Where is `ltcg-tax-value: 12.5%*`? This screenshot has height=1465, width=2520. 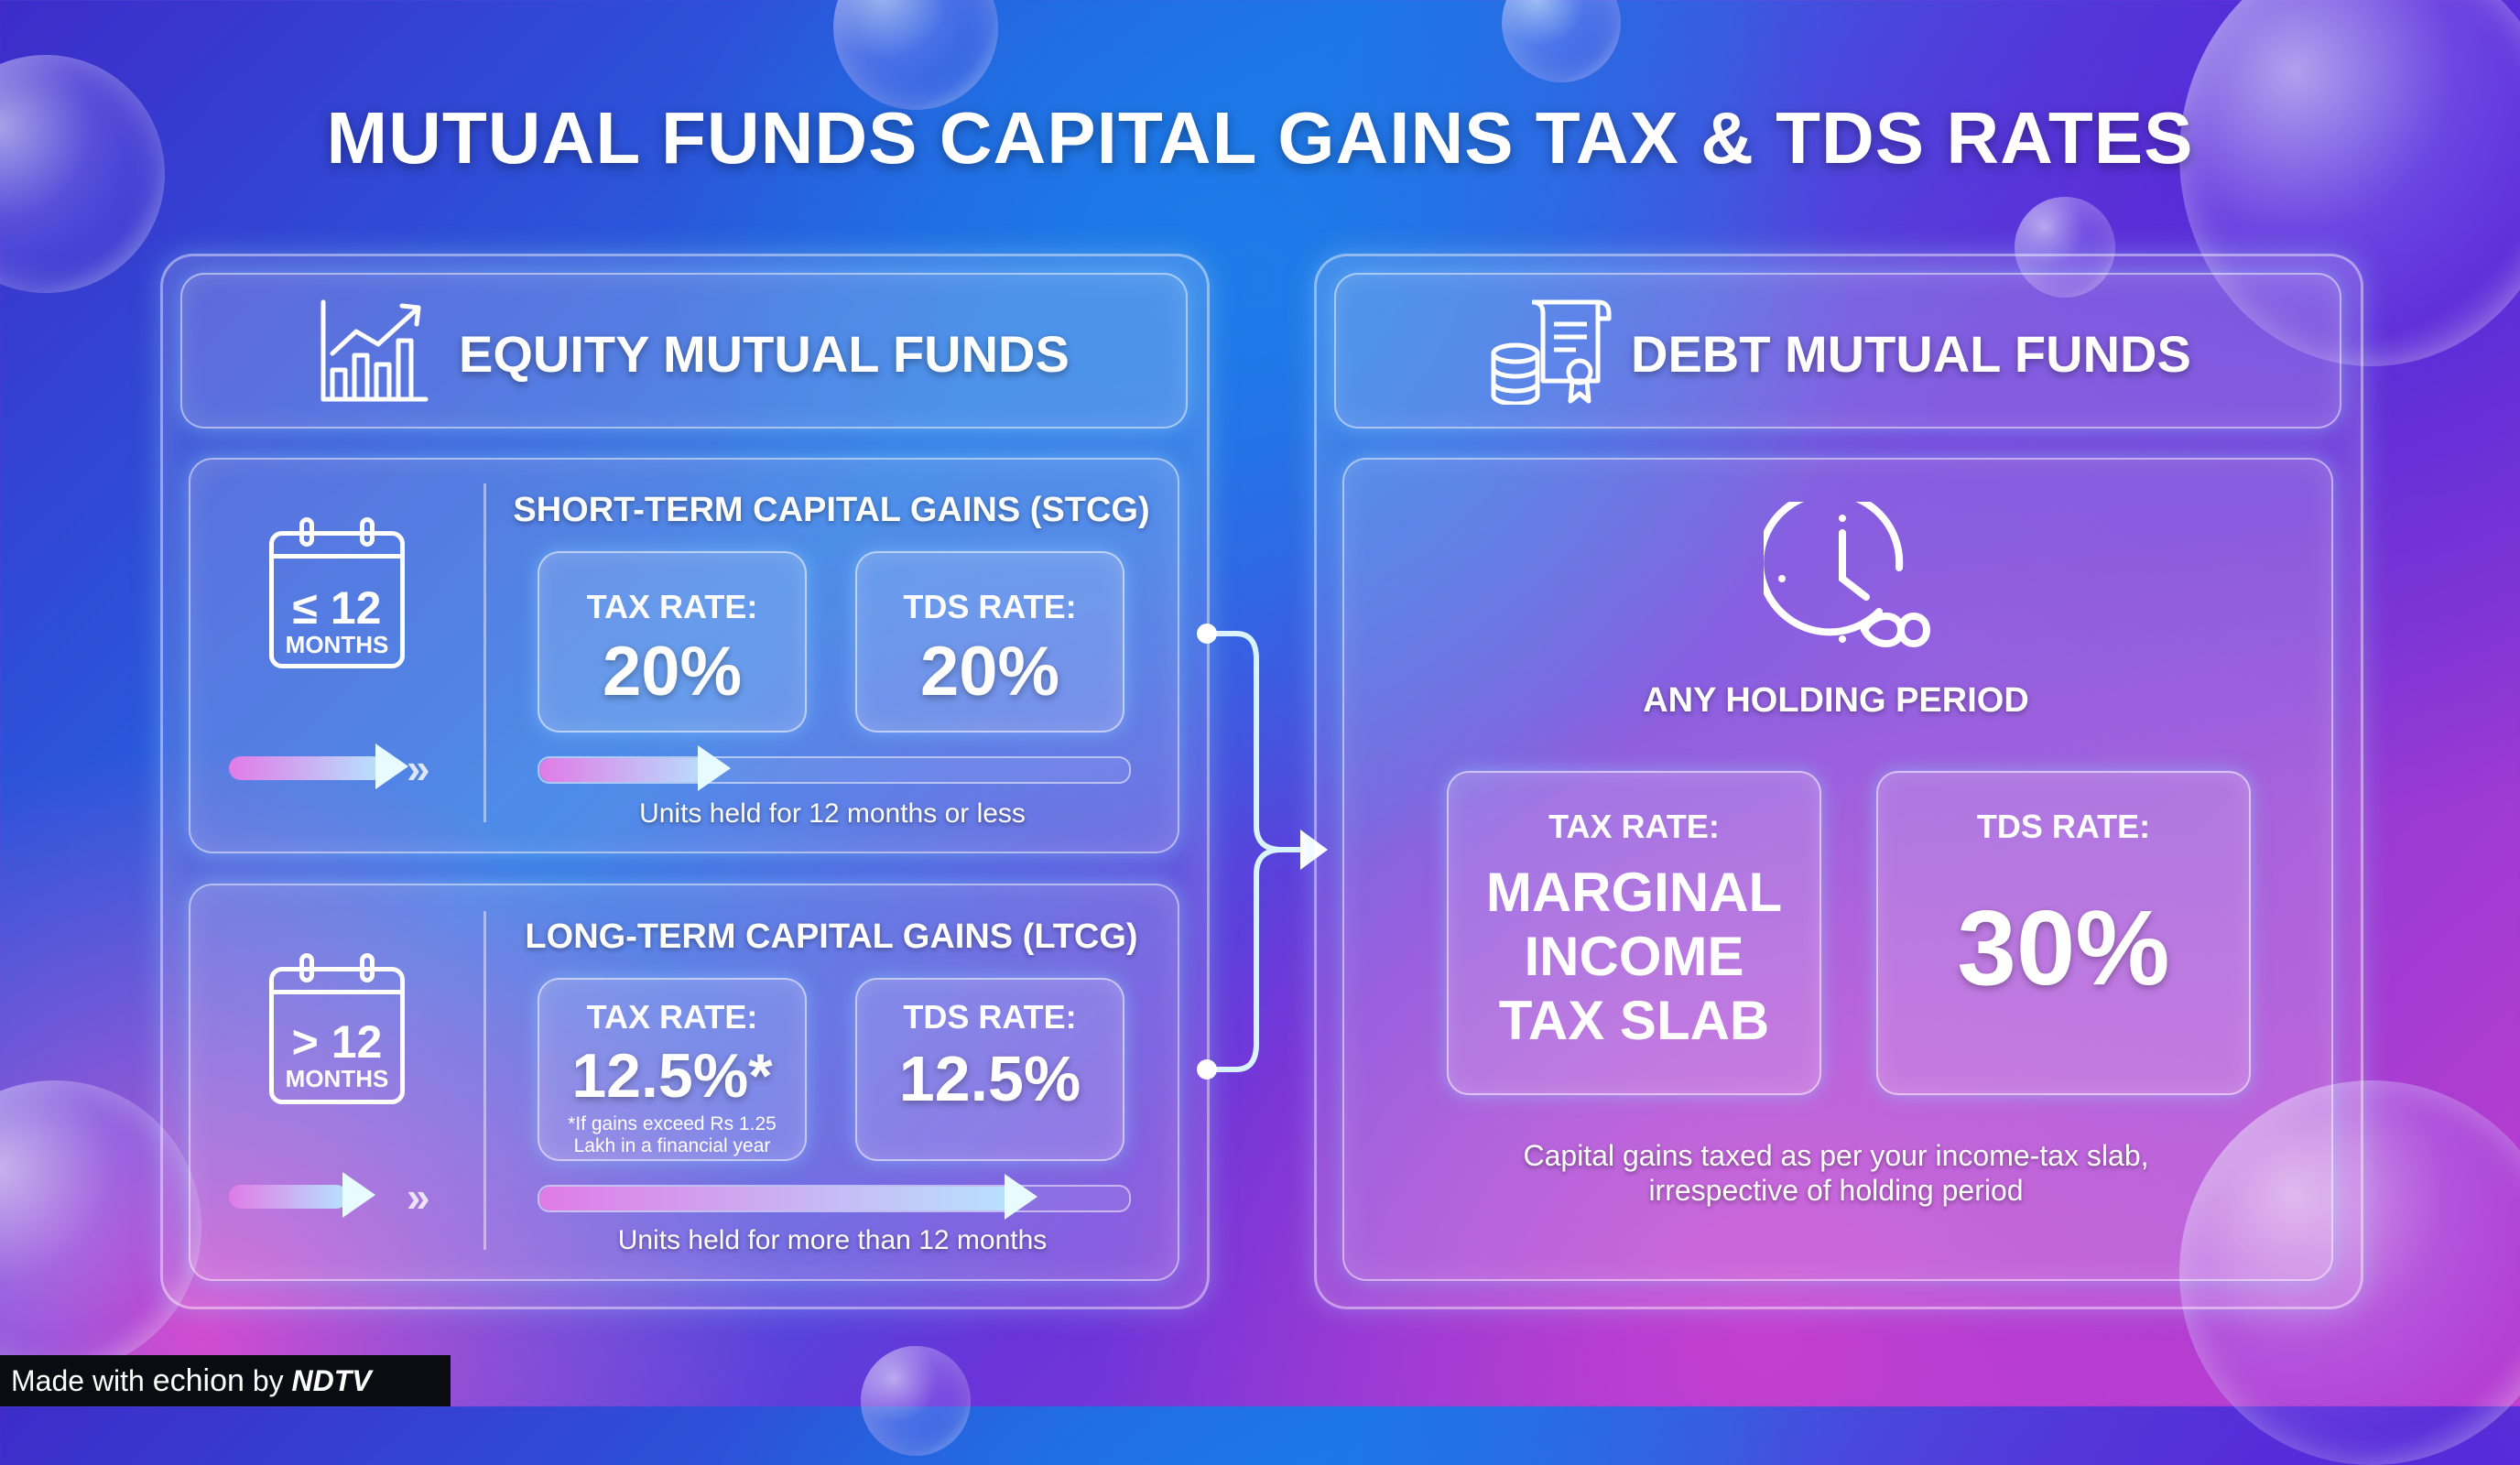 ltcg-tax-value: 12.5%* is located at coordinates (672, 1076).